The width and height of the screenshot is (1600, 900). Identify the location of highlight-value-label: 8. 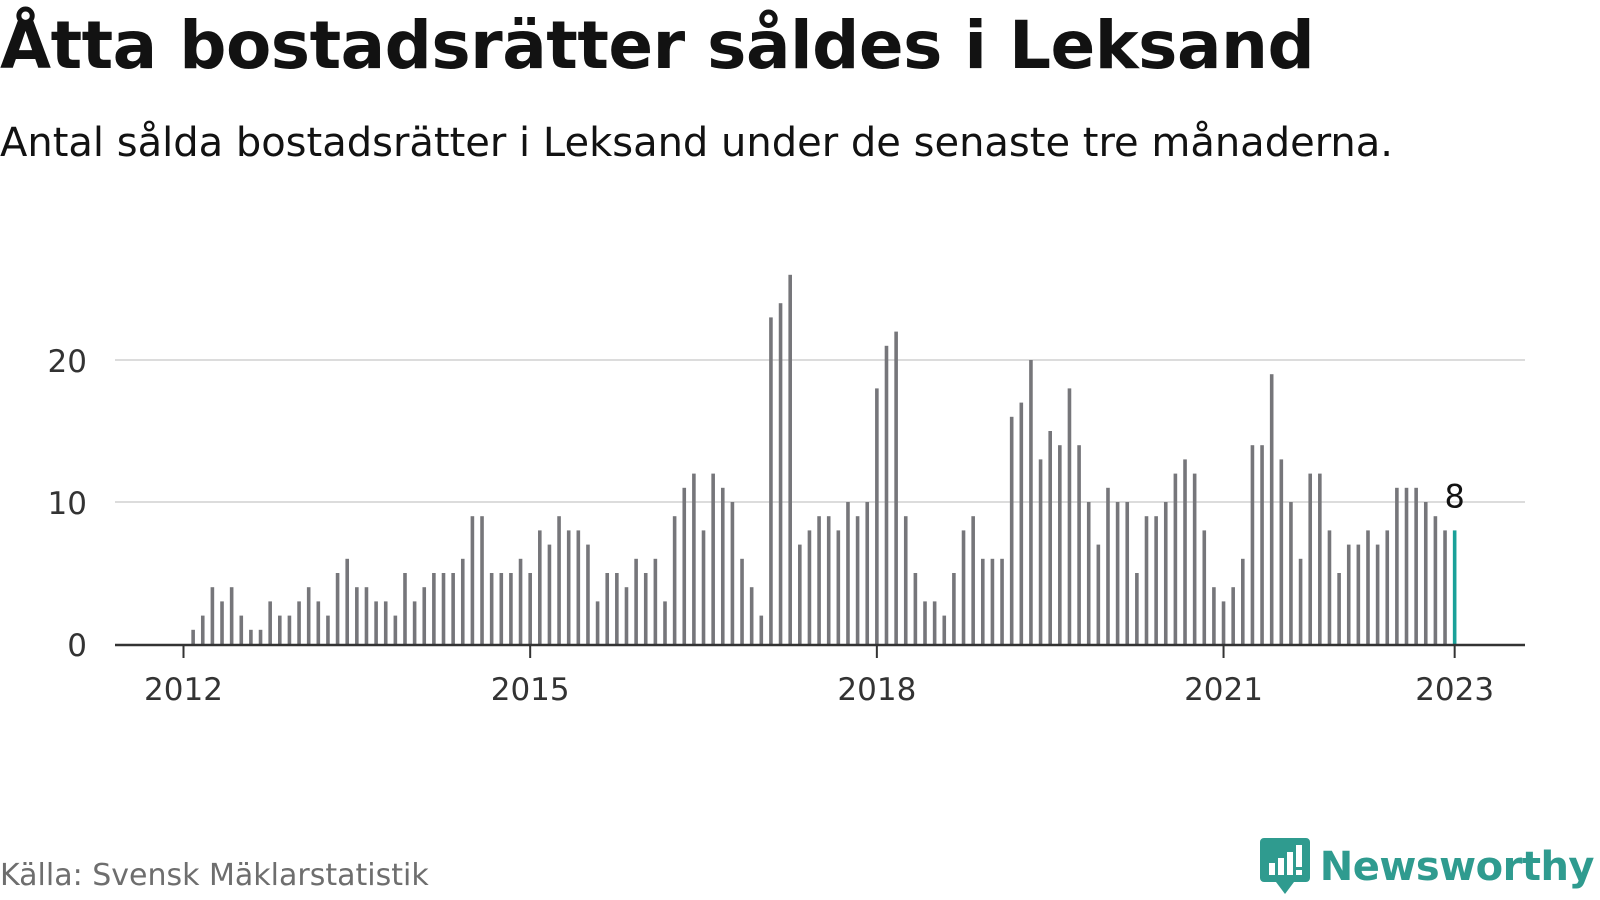
(1454, 496).